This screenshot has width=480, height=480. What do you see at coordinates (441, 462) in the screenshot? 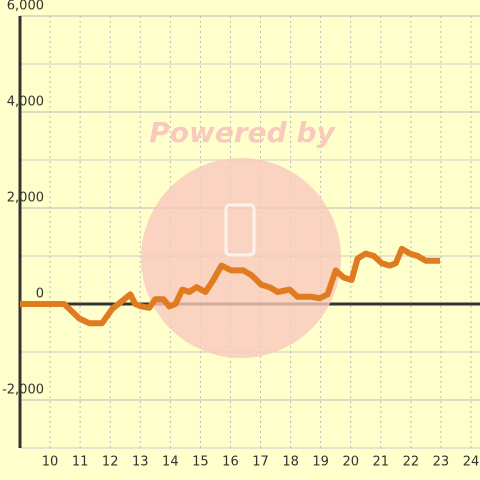
I see `x-tick-label: 23` at bounding box center [441, 462].